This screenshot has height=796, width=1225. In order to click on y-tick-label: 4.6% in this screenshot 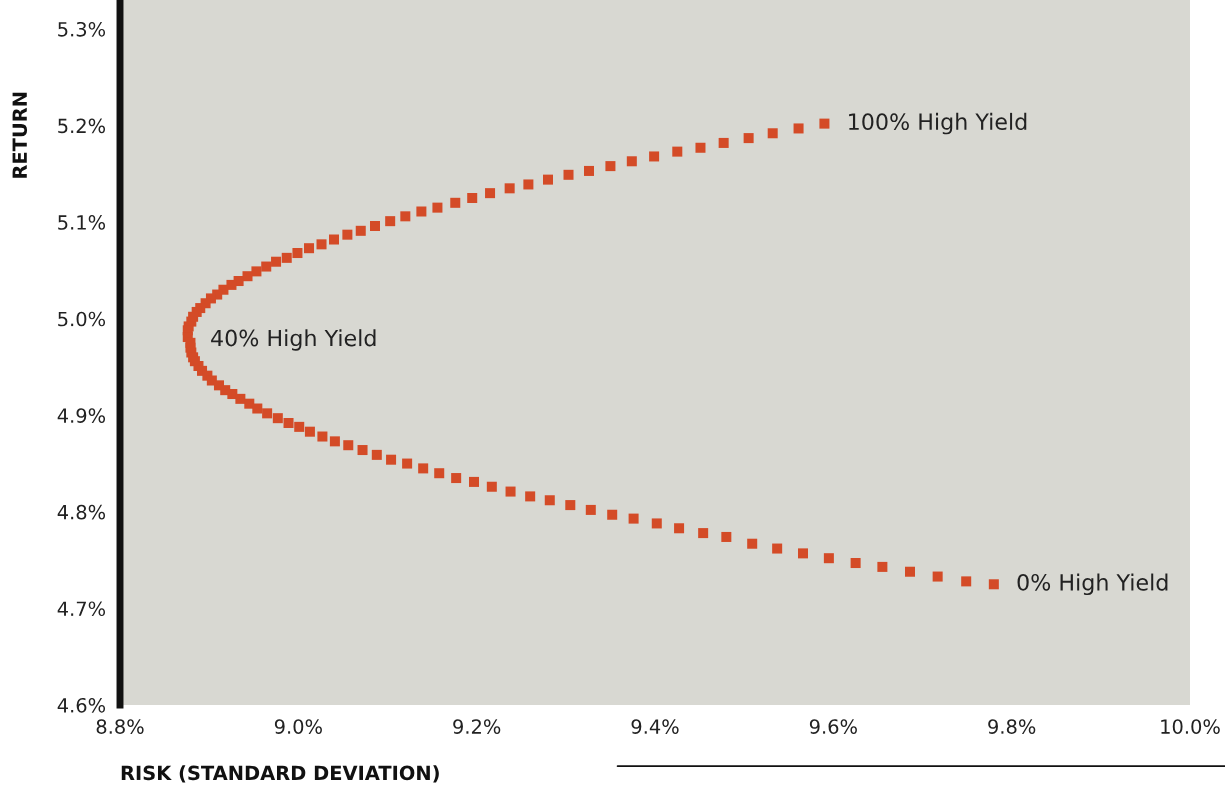, I will do `click(81, 705)`.